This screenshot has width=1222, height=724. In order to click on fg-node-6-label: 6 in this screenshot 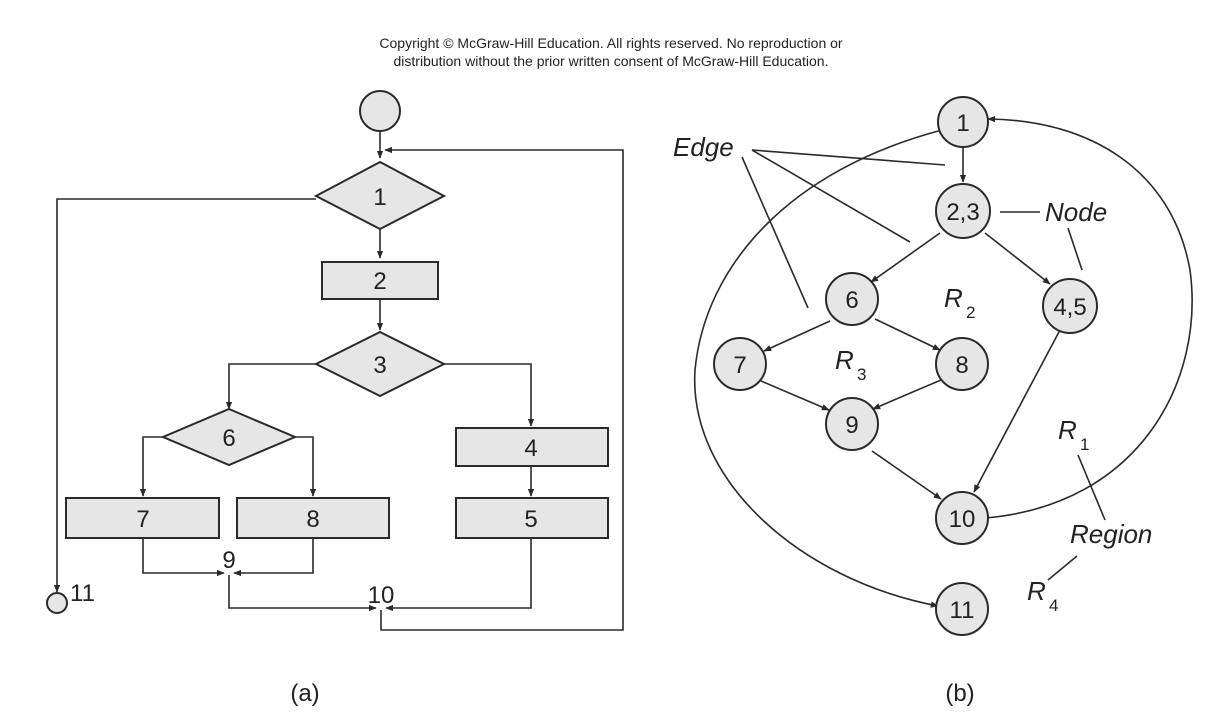, I will do `click(851, 300)`.